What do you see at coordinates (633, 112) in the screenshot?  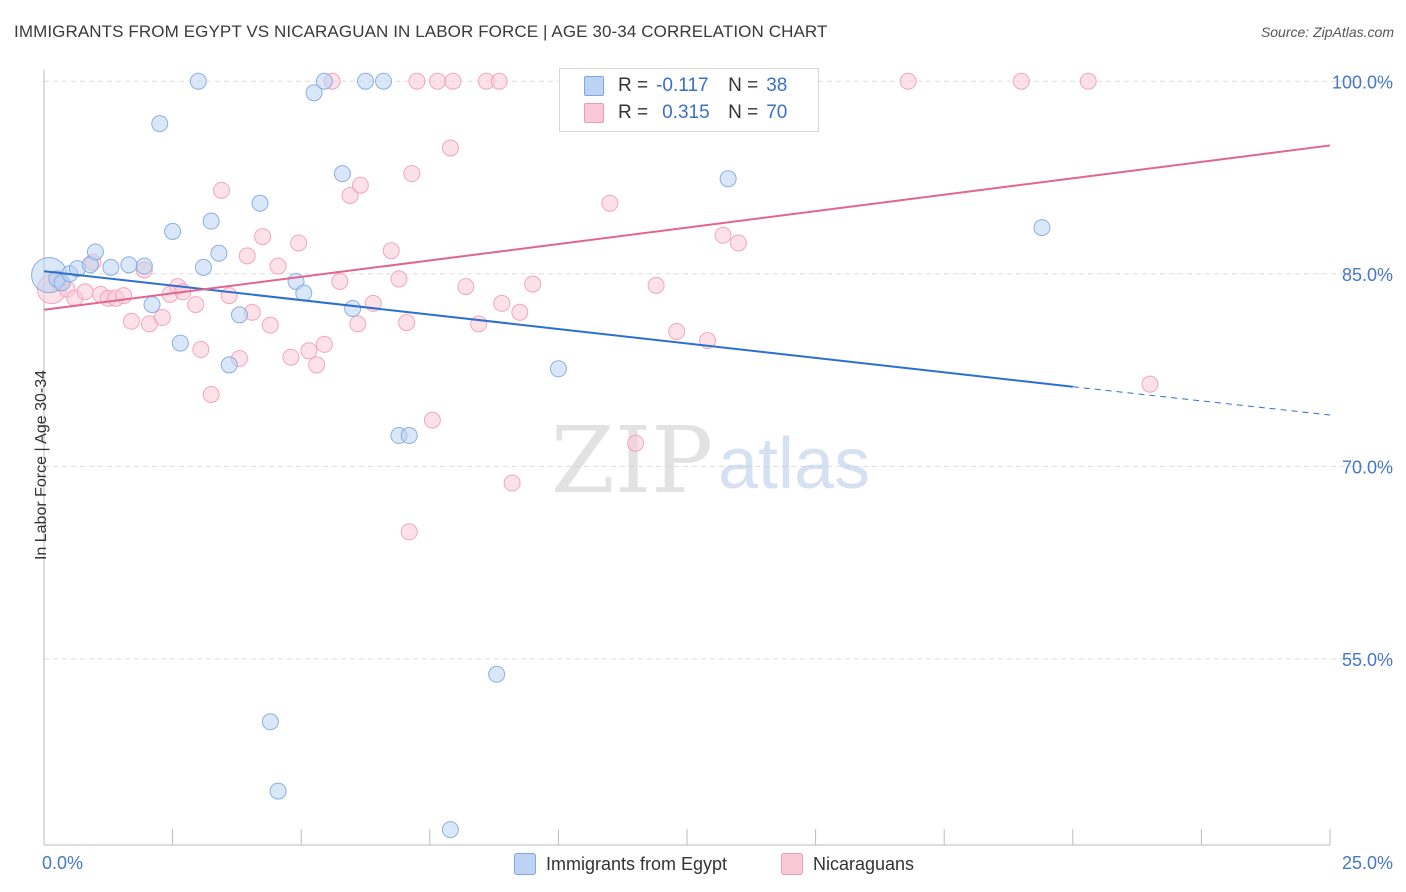 I see `legend-r-label: R =` at bounding box center [633, 112].